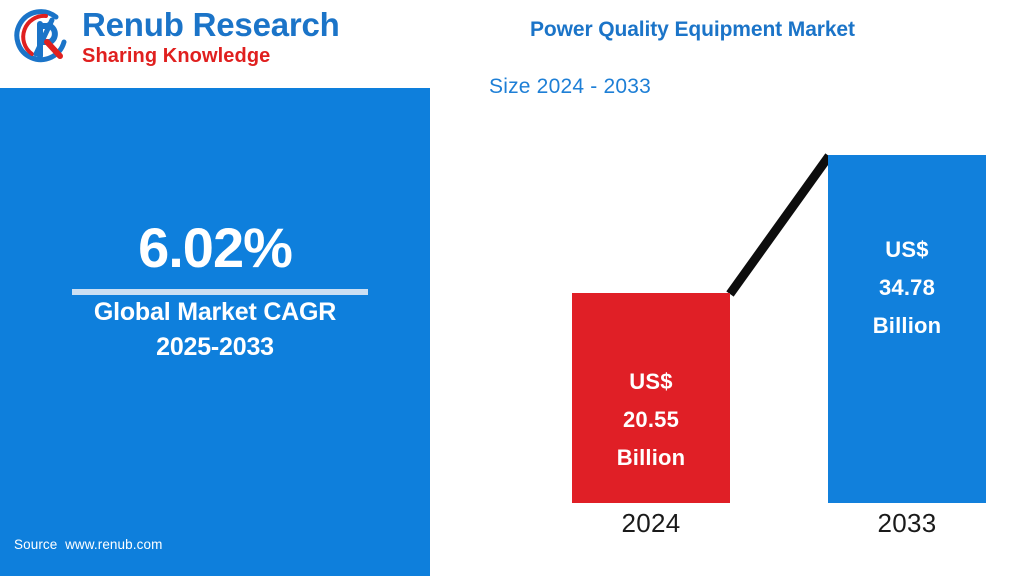 Image resolution: width=1024 pixels, height=576 pixels. I want to click on bar-2033-value-label: US$ 34.78 Billion, so click(907, 288).